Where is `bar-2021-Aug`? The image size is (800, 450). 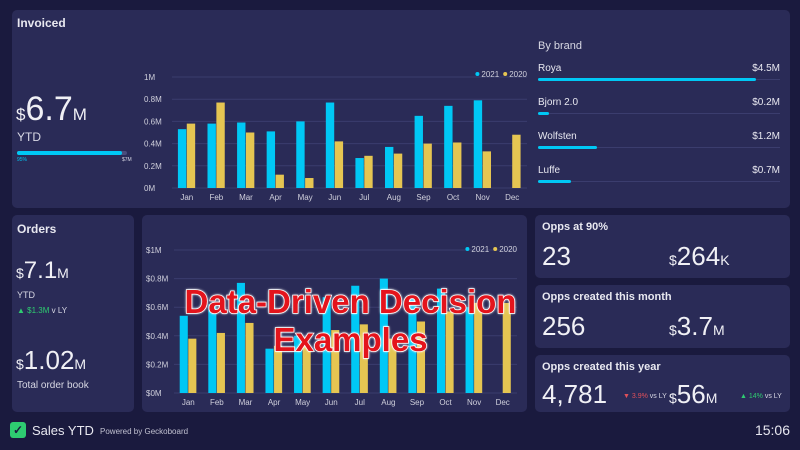 bar-2021-Aug is located at coordinates (389, 167).